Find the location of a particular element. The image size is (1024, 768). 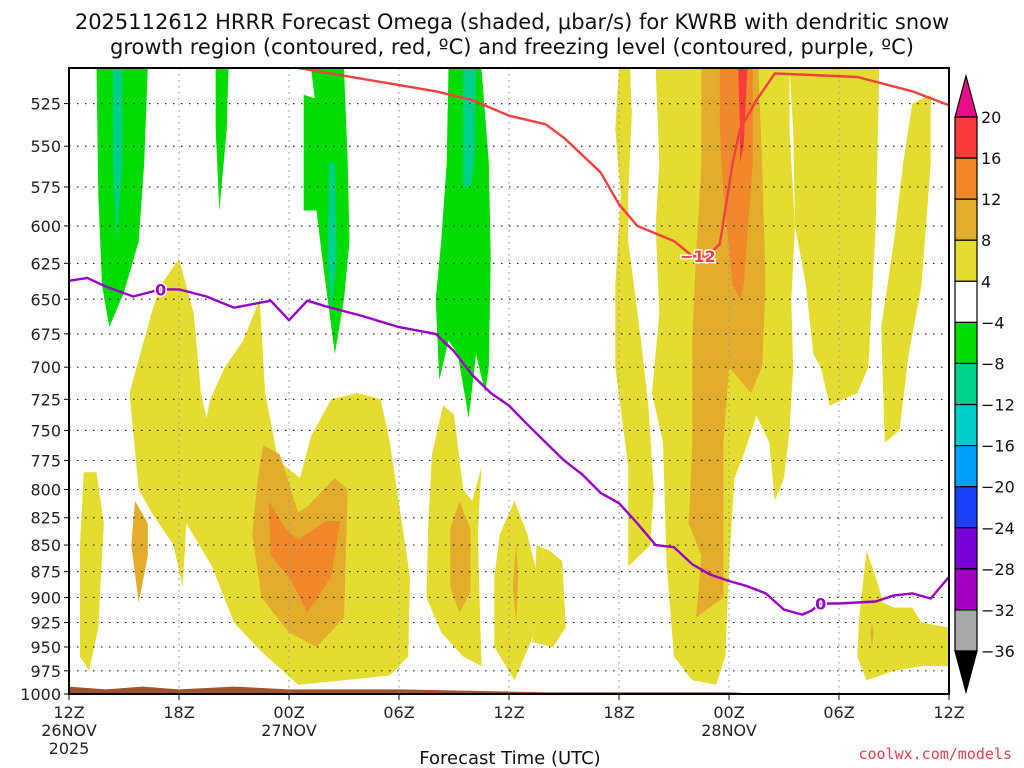

y-tick-label: 625 is located at coordinates (45, 263).